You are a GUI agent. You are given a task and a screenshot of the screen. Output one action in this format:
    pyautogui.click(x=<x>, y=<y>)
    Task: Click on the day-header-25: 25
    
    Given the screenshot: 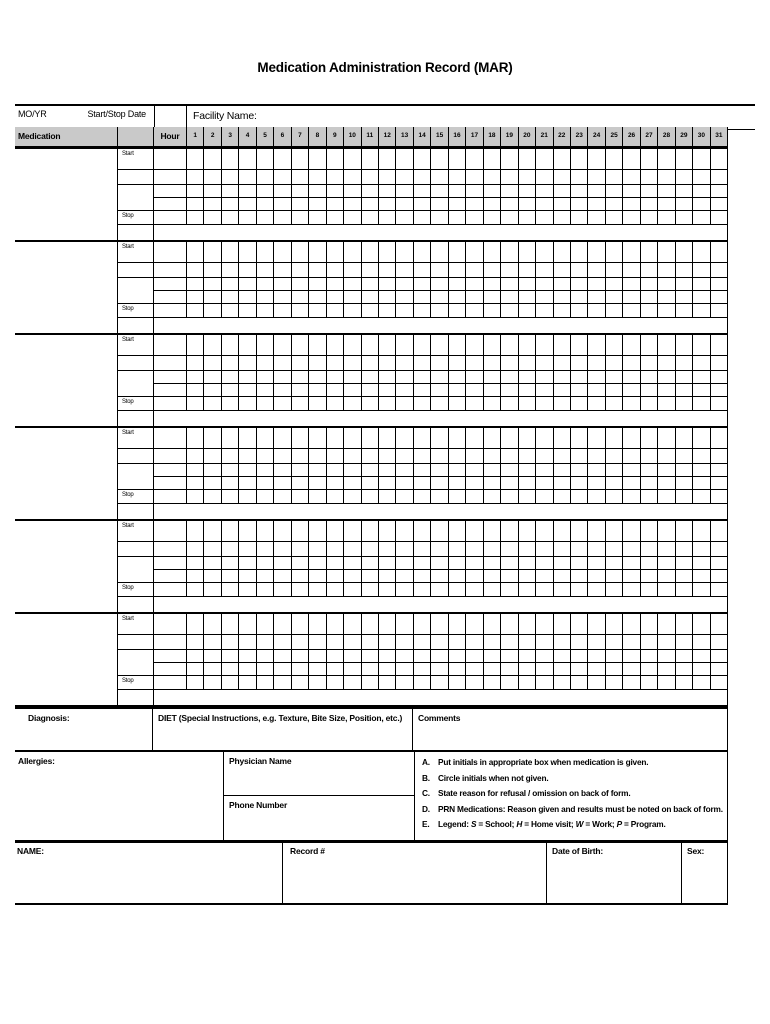 What is the action you would take?
    pyautogui.click(x=615, y=136)
    